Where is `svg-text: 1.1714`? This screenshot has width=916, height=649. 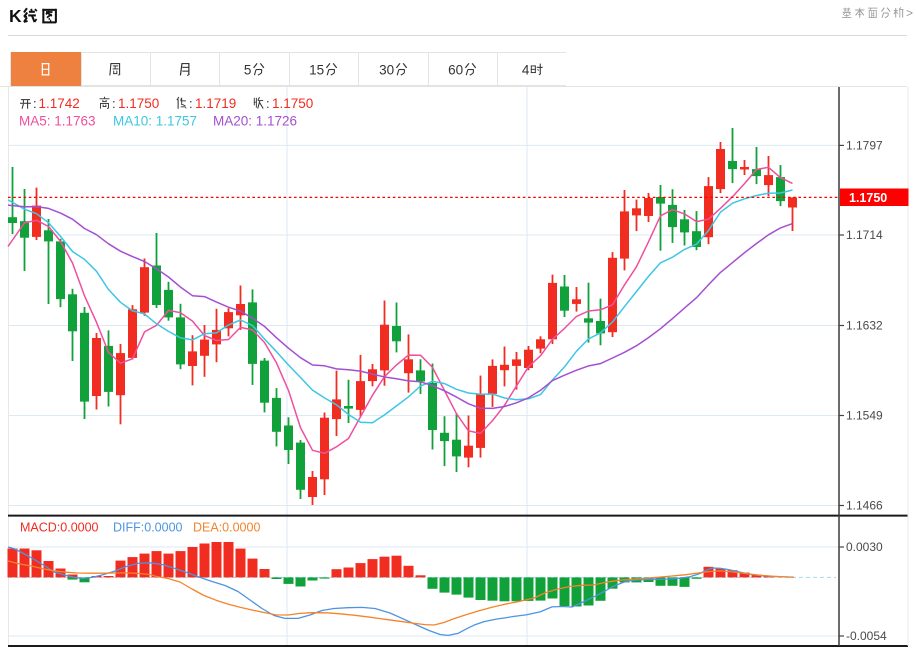 svg-text: 1.1714 is located at coordinates (864, 235).